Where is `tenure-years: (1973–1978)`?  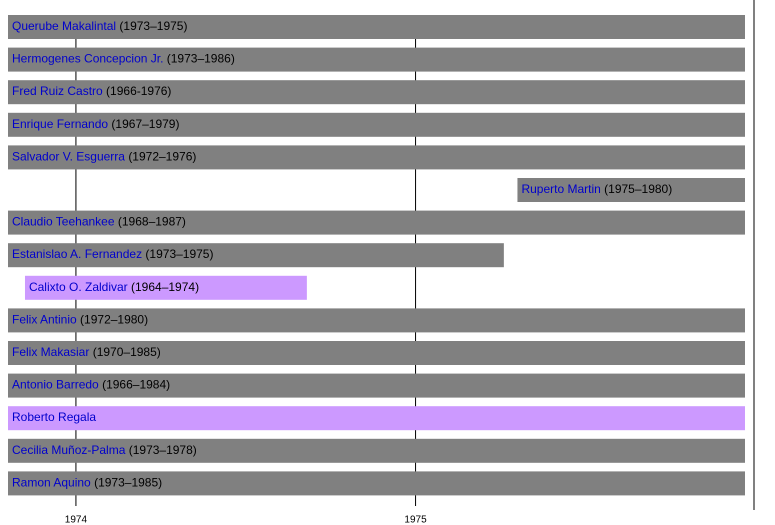 tenure-years: (1973–1978) is located at coordinates (163, 450).